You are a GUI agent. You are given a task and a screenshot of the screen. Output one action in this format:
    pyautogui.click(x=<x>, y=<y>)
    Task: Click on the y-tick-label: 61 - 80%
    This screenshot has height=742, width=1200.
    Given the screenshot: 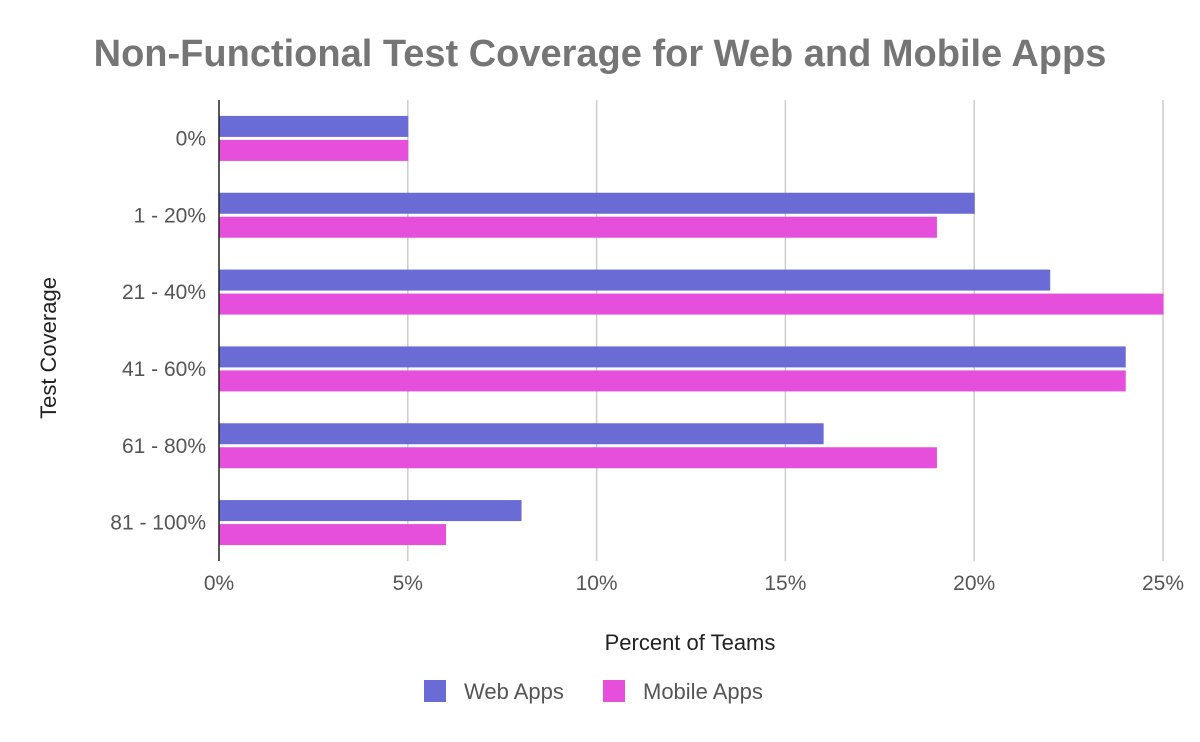 What is the action you would take?
    pyautogui.click(x=164, y=446)
    